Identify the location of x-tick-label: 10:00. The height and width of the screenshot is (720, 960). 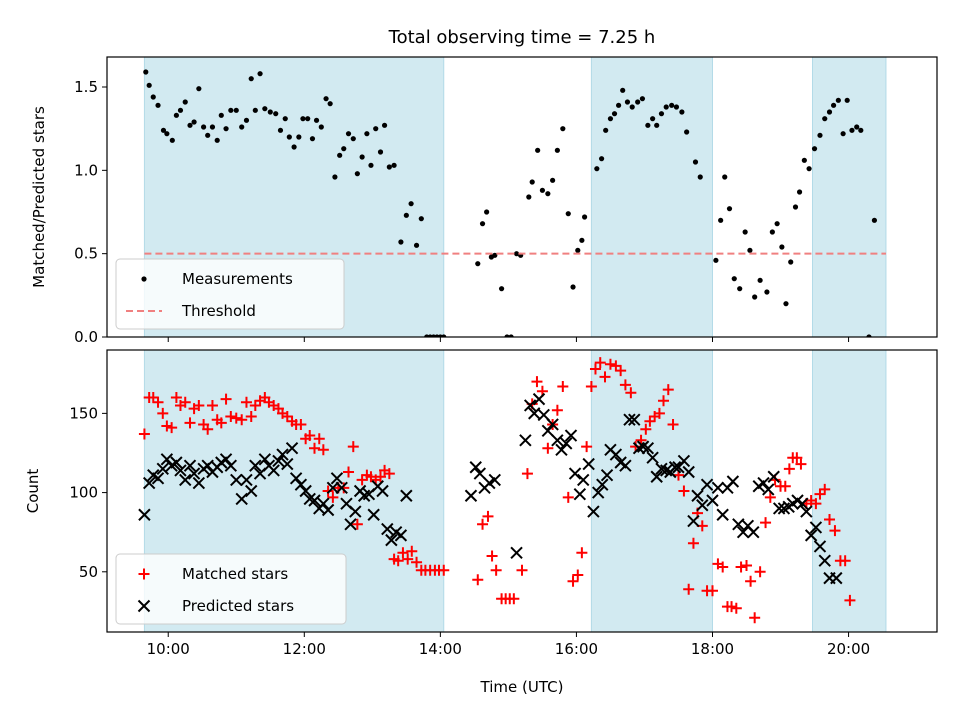
(168, 649).